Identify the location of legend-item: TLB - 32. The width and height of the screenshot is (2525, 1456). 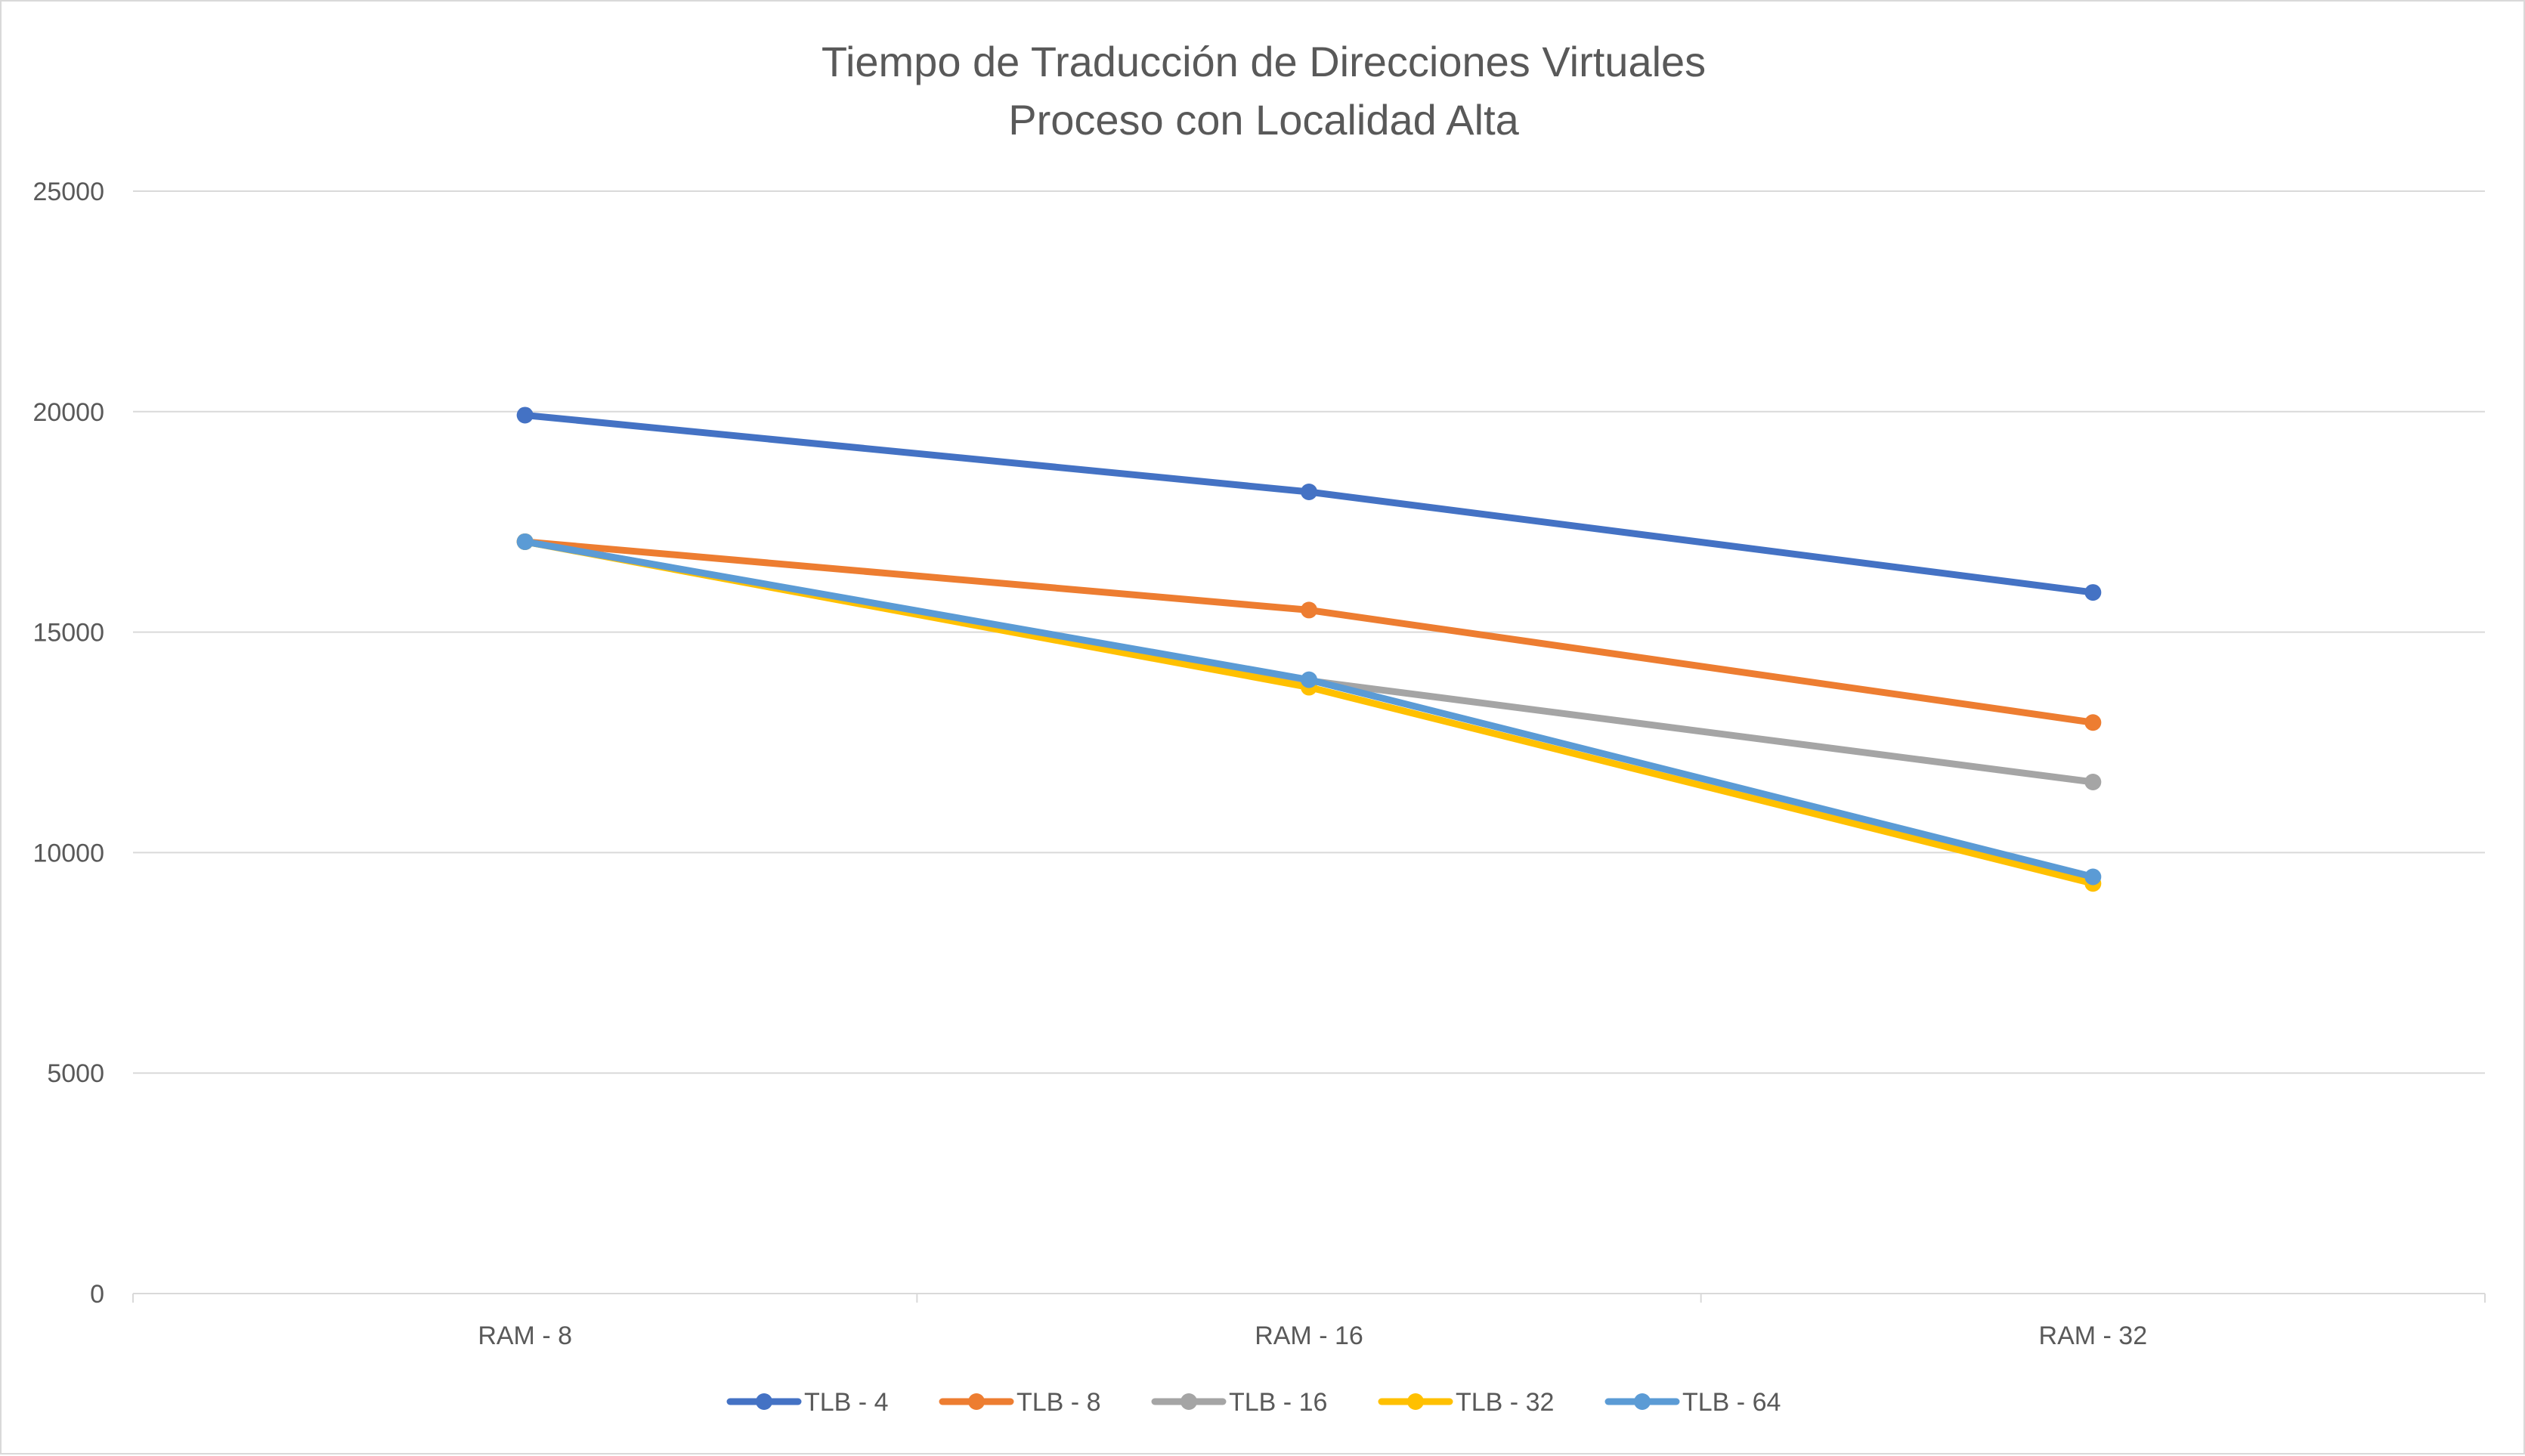
(1466, 1402).